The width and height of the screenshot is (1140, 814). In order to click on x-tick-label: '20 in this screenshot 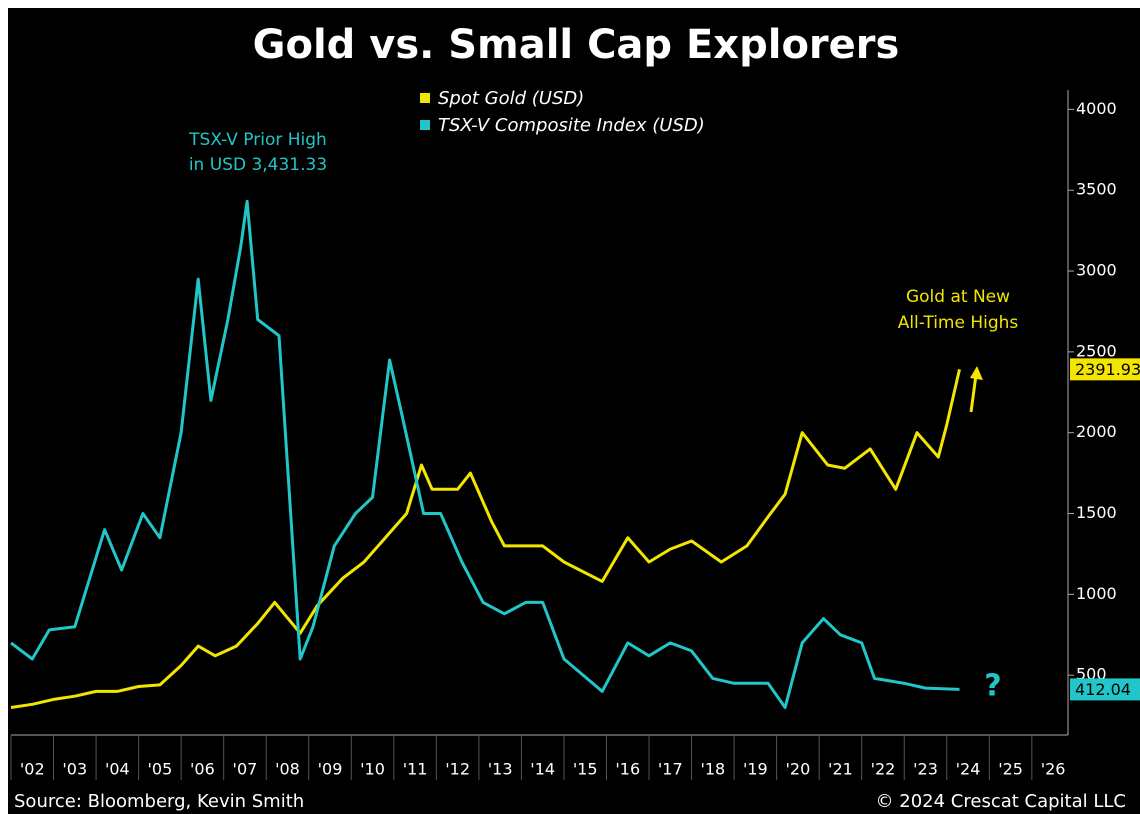, I will do `click(798, 769)`.